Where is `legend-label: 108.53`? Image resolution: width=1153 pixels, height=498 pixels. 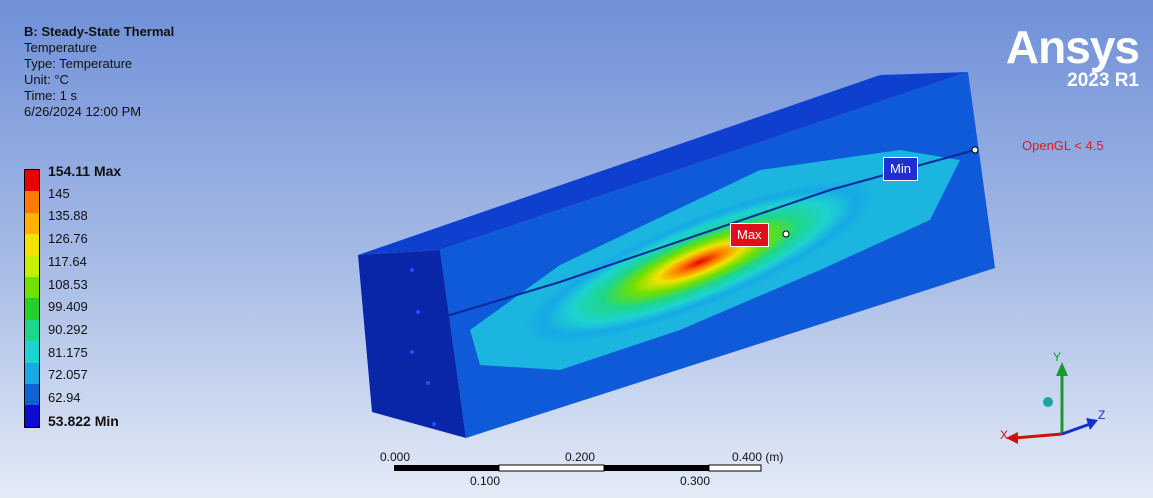 legend-label: 108.53 is located at coordinates (68, 284).